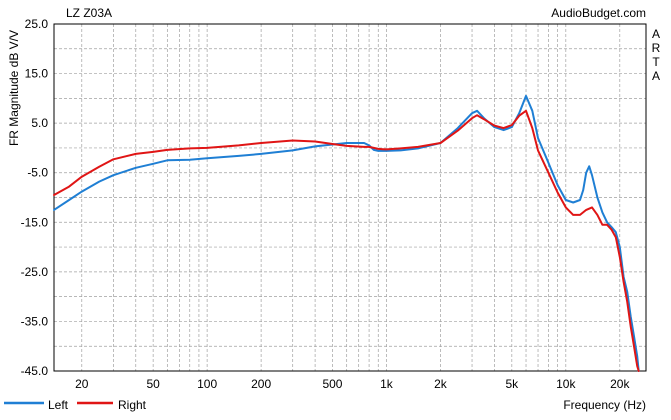 The height and width of the screenshot is (420, 671). Describe the element at coordinates (332, 384) in the screenshot. I see `x-tick-label: 500` at that location.